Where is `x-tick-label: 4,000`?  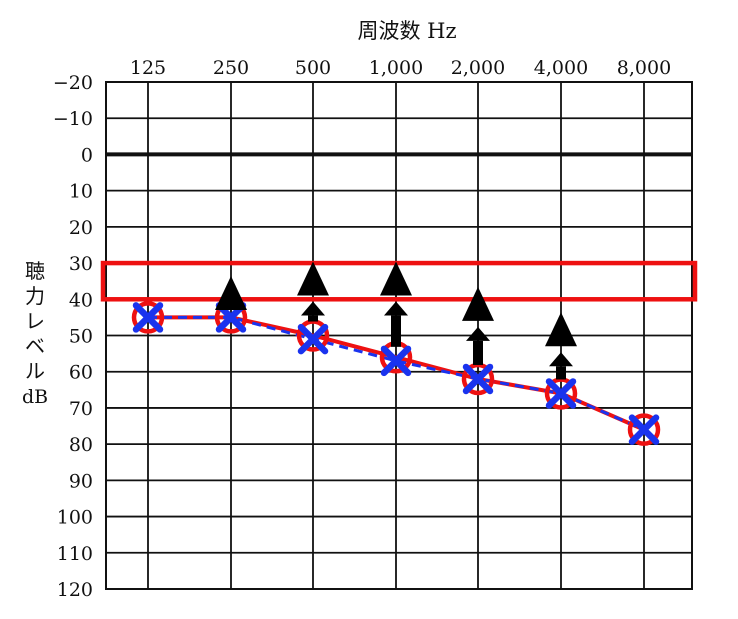
x-tick-label: 4,000 is located at coordinates (561, 68).